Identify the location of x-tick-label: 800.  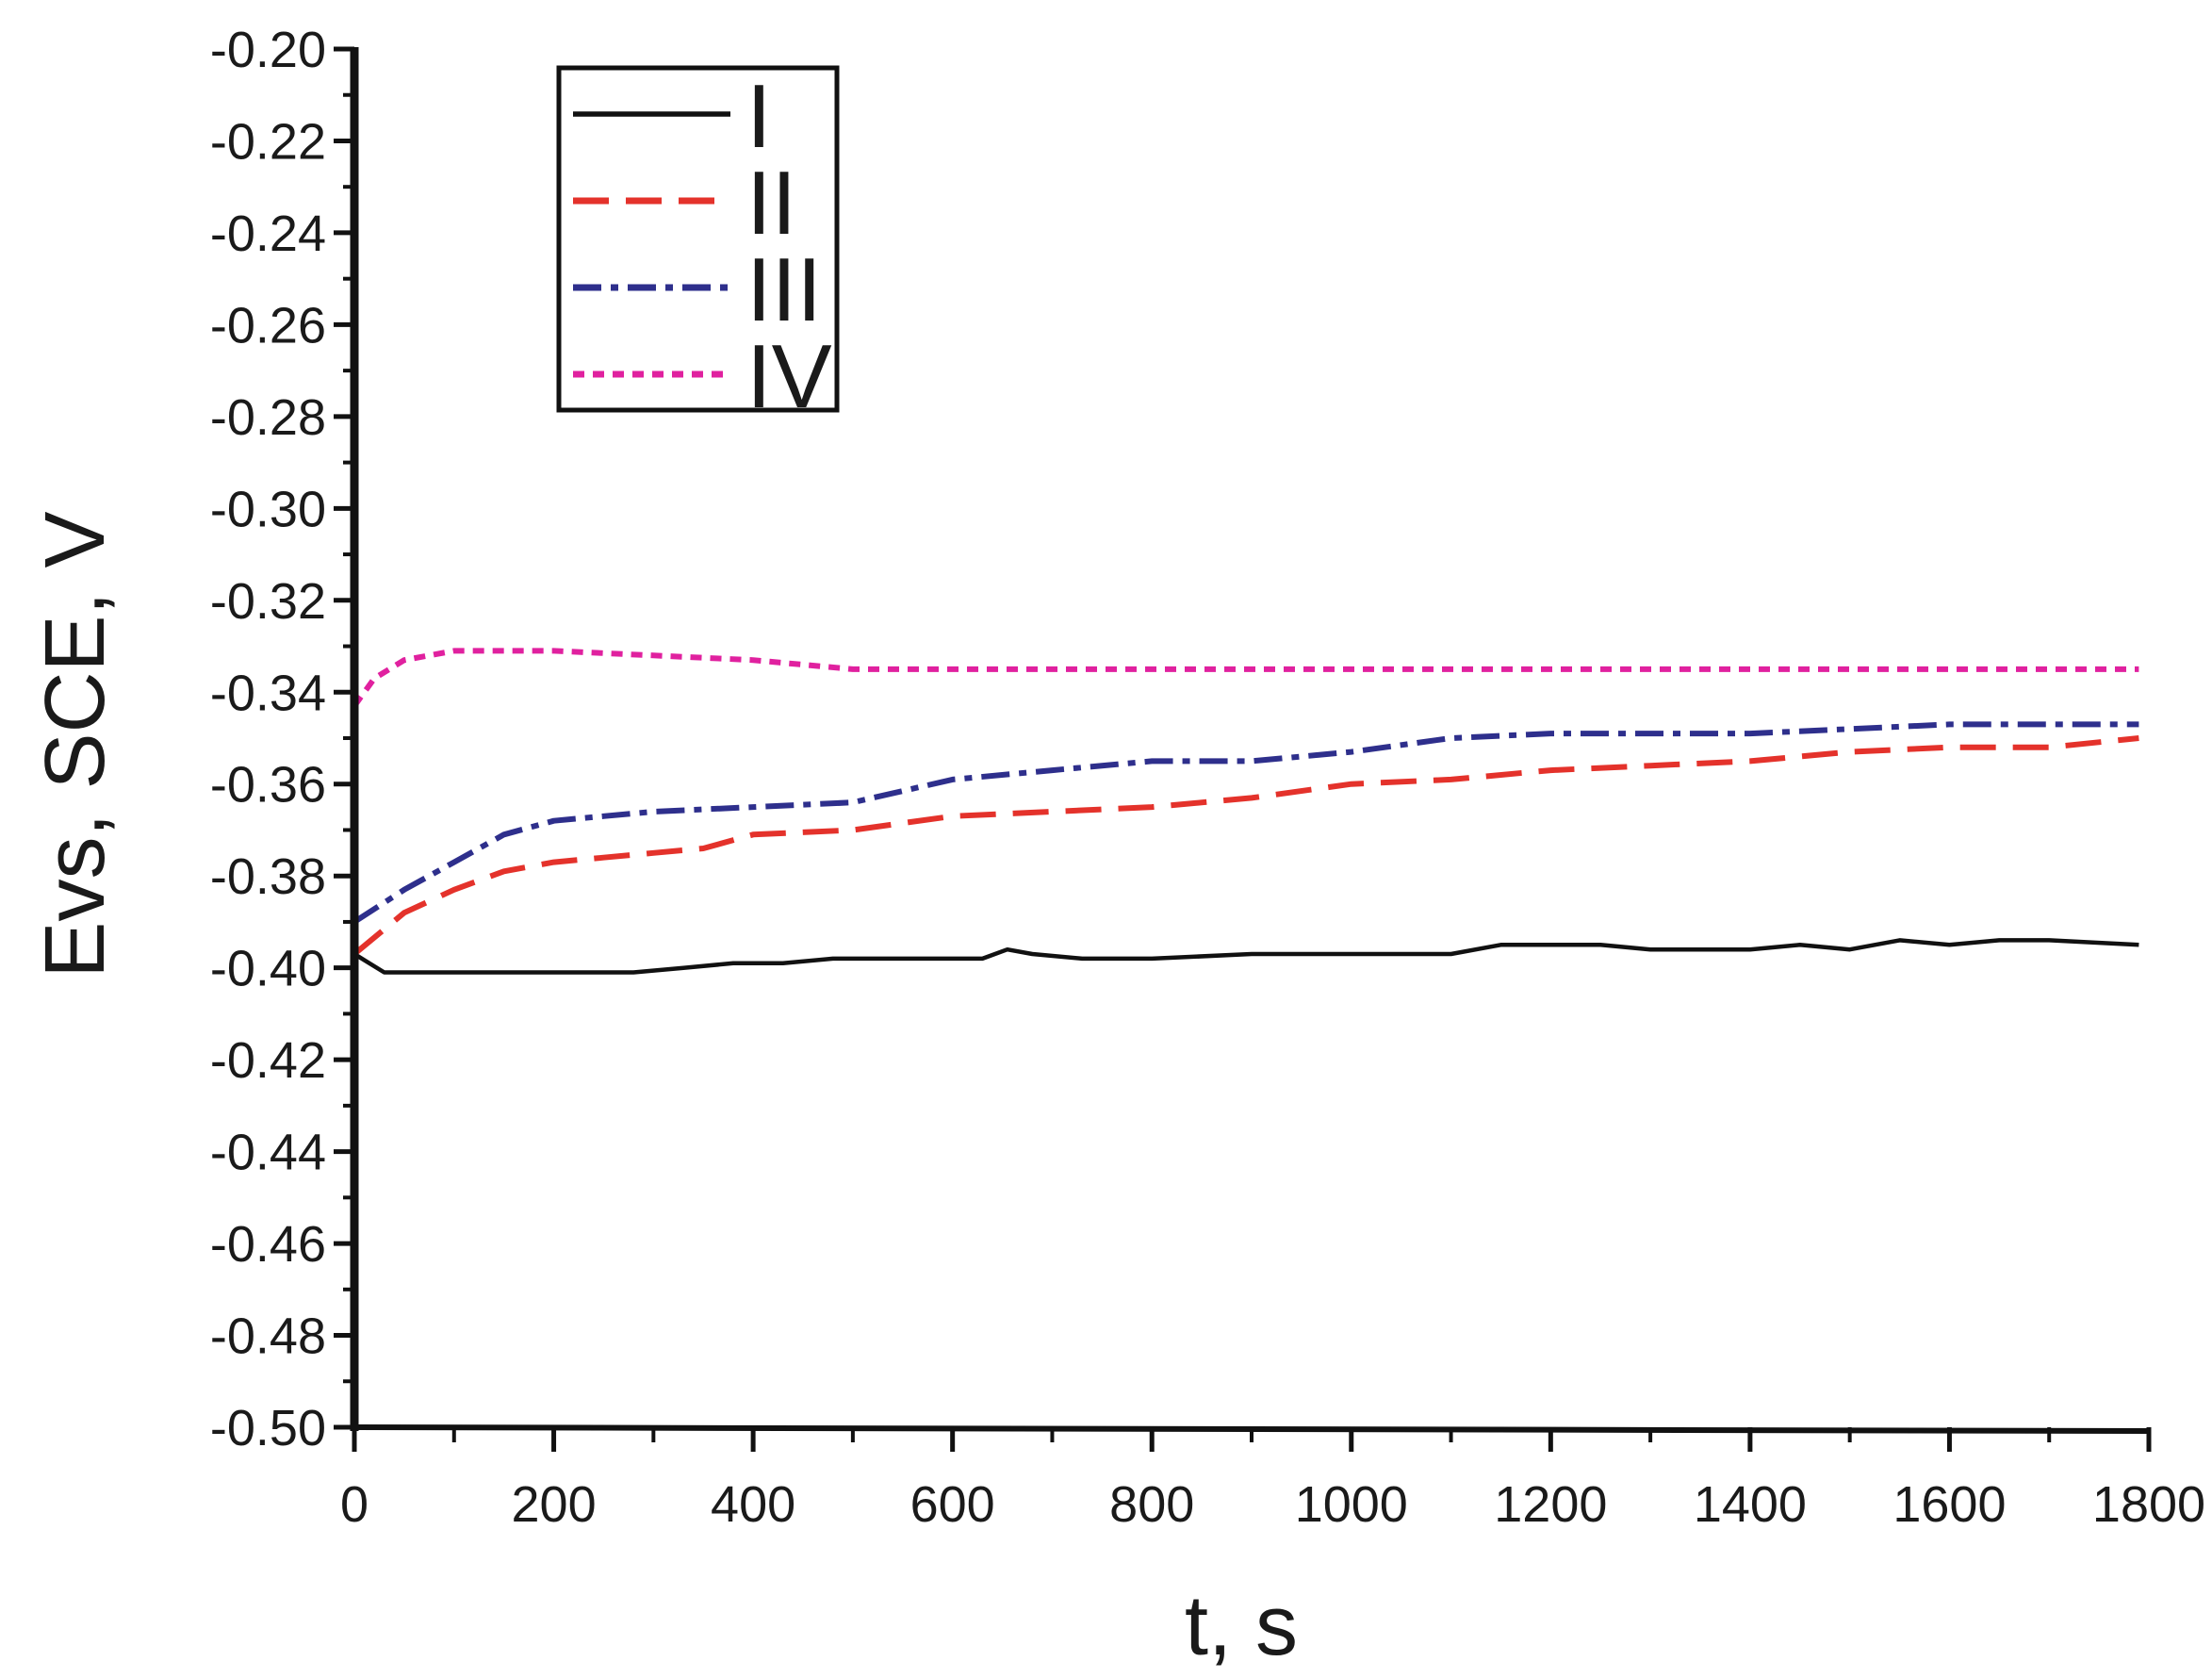
(1151, 1505).